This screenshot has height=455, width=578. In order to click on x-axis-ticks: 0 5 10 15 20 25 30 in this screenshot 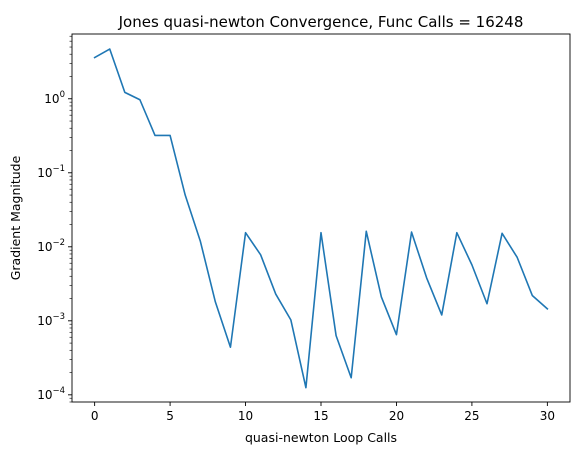, I will do `click(323, 412)`.